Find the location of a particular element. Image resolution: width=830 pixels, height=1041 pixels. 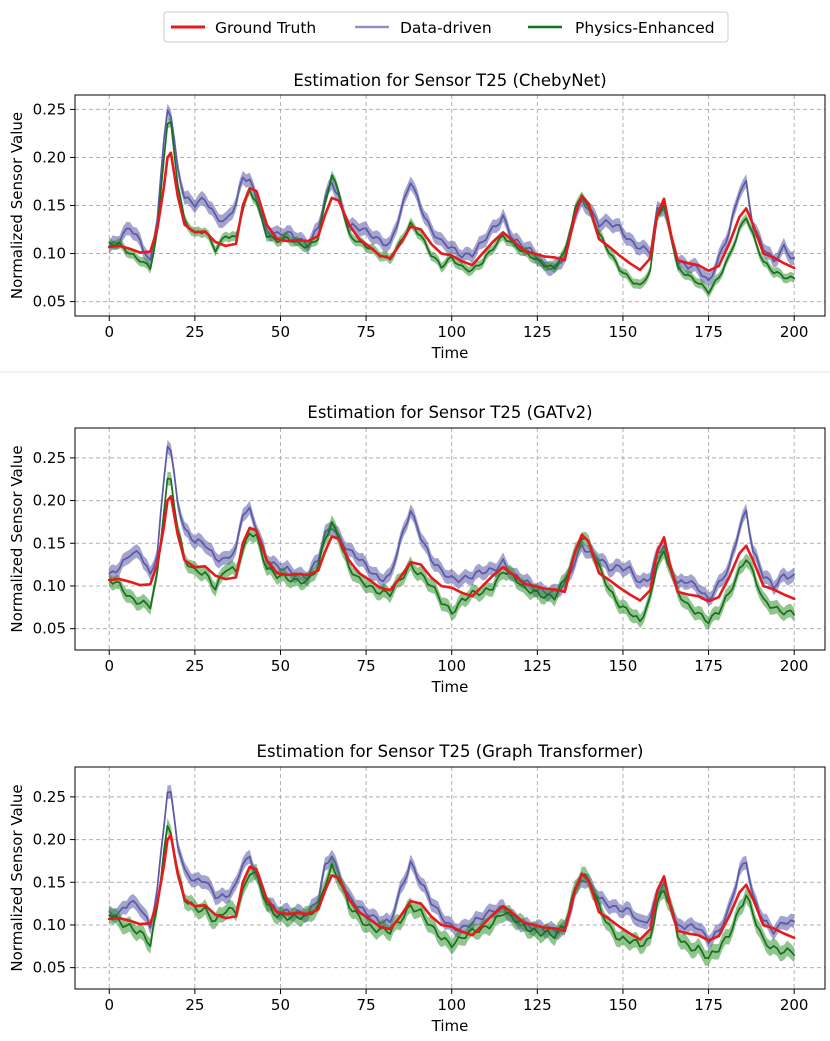

legend-box is located at coordinates (446, 27).